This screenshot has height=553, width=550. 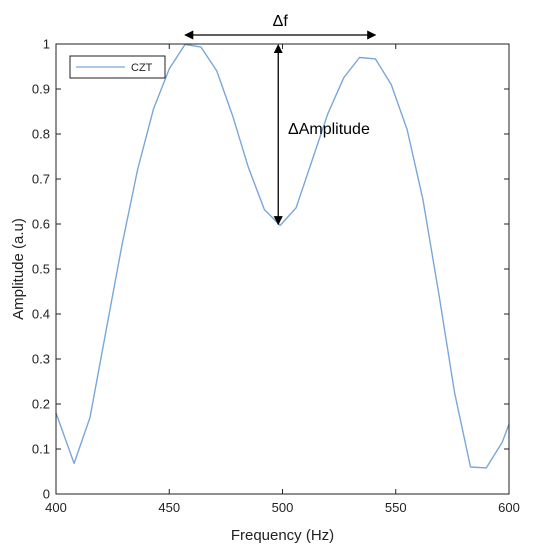 I want to click on y-tick-label: 0.1, so click(x=41, y=449).